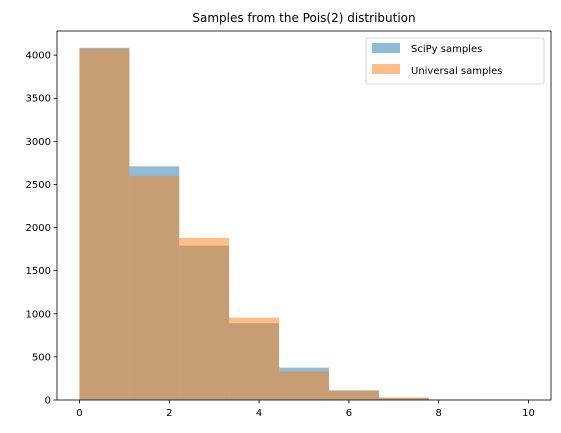 This screenshot has height=433, width=561. I want to click on legend-label-universal: Universal samples, so click(456, 71).